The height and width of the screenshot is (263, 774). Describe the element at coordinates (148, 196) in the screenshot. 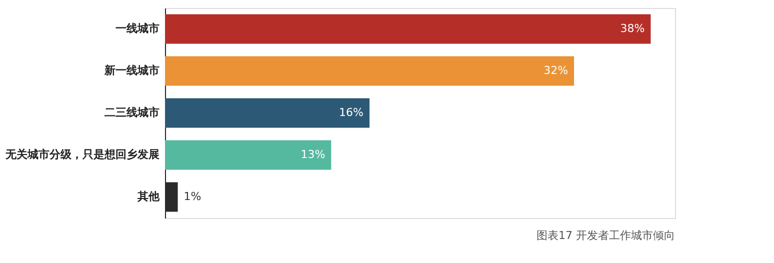

I see `y-tick-label: 其他` at that location.